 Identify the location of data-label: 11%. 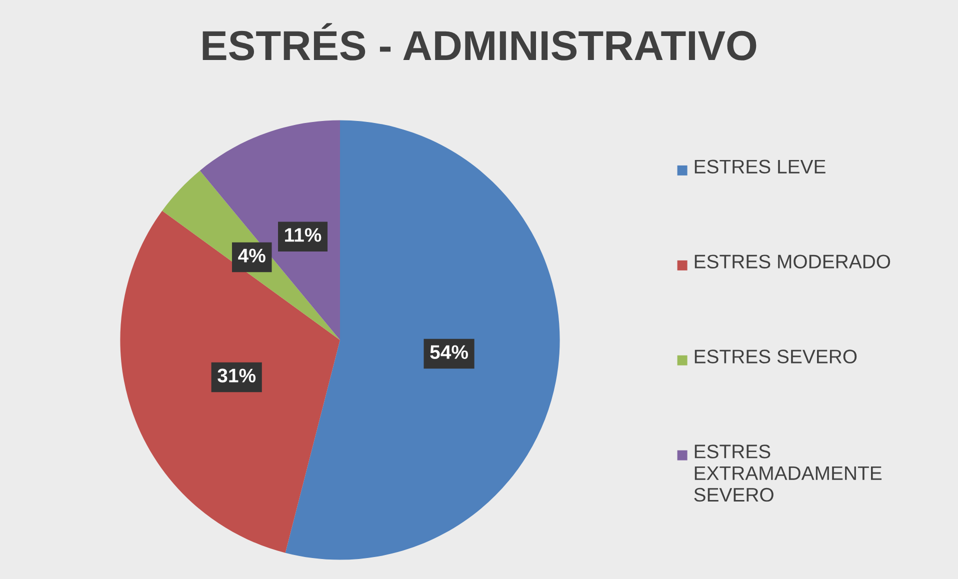
(303, 235).